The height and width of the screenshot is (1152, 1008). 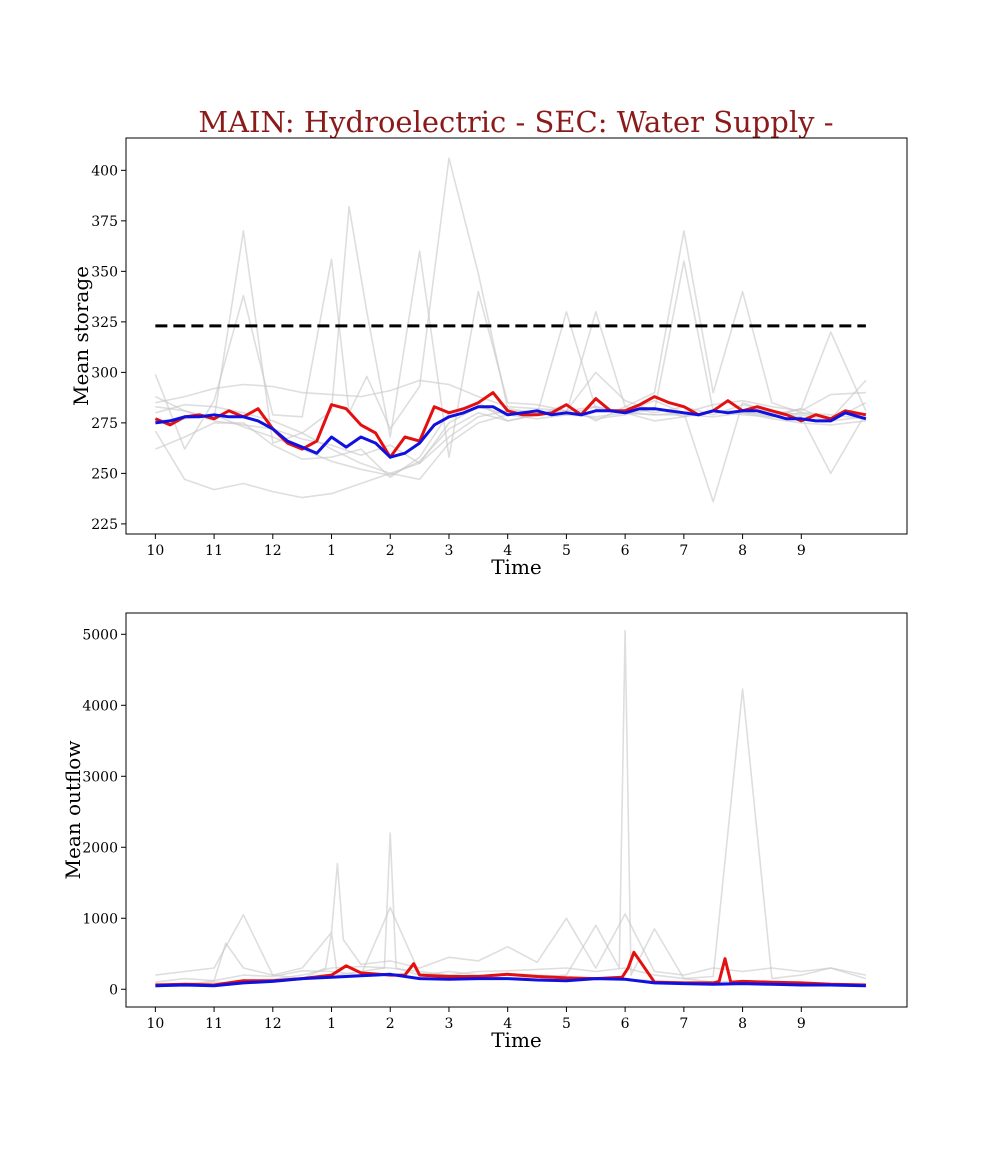 What do you see at coordinates (104, 424) in the screenshot?
I see `y-tick-label: 275` at bounding box center [104, 424].